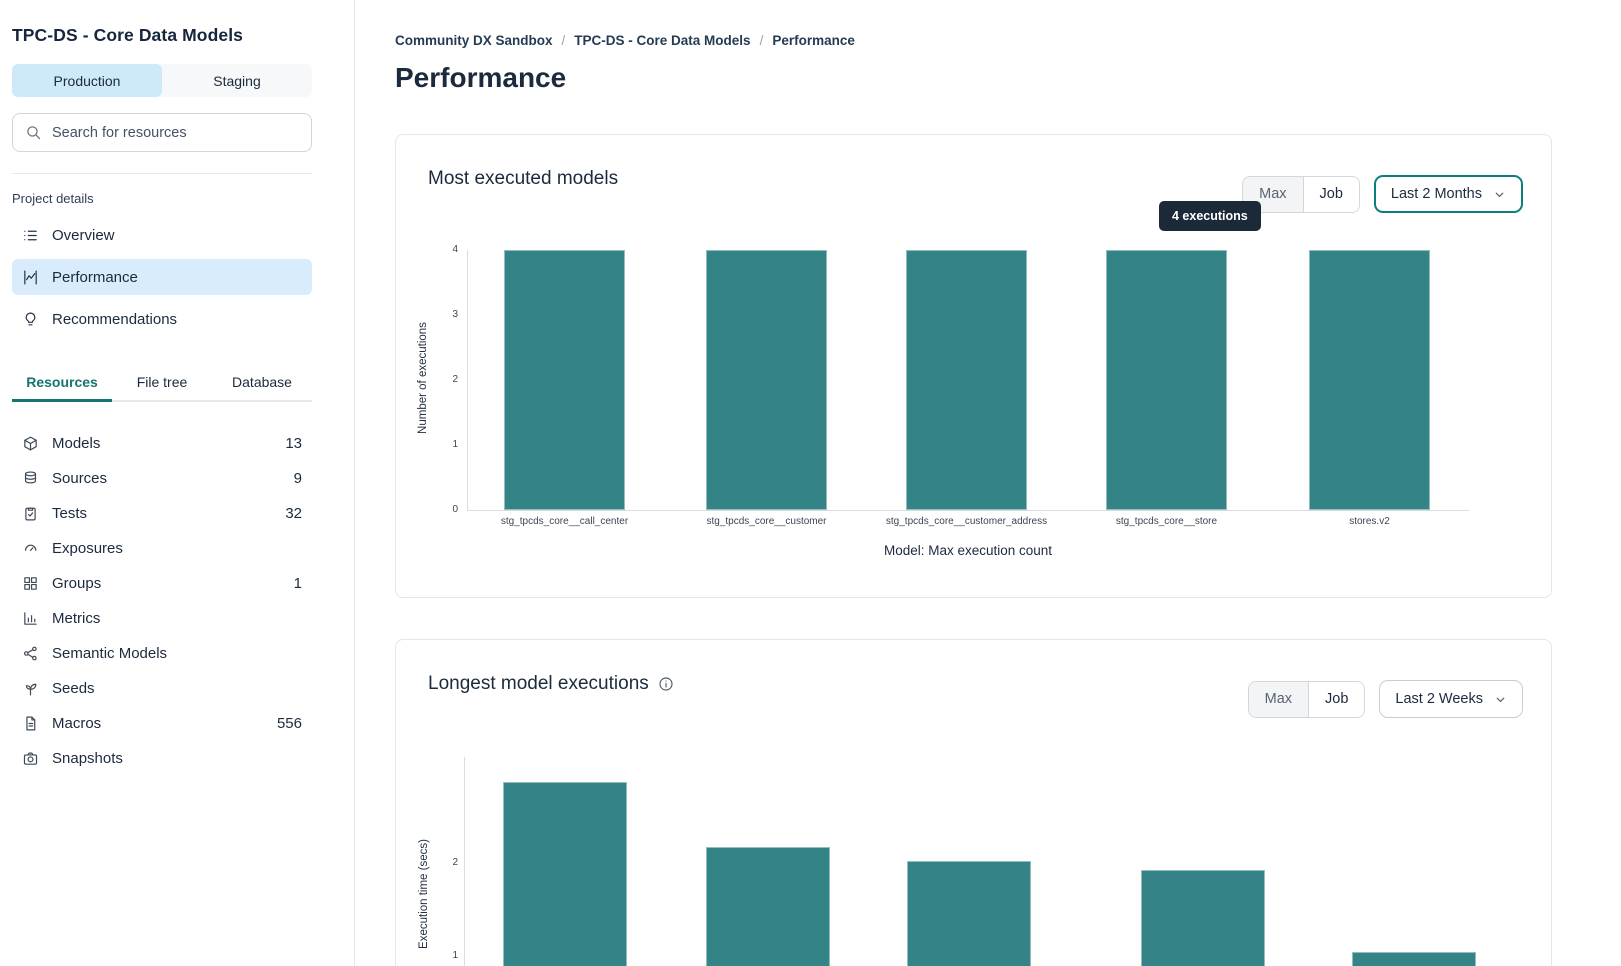  Describe the element at coordinates (30, 723) in the screenshot. I see `file-icon` at that location.